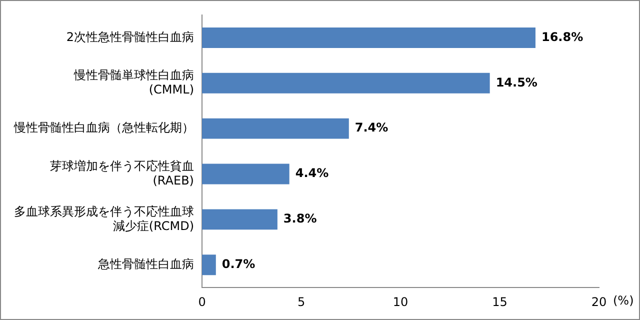  I want to click on y-tick-label: 芽球増加を伴う不応性貧血(RAEB), so click(122, 173).